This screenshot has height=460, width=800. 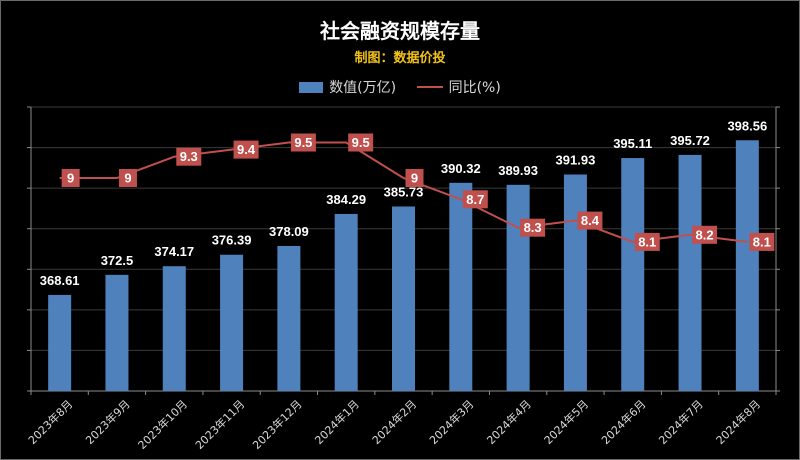 What do you see at coordinates (50, 422) in the screenshot?
I see `x-tick-label: 2023年8月` at bounding box center [50, 422].